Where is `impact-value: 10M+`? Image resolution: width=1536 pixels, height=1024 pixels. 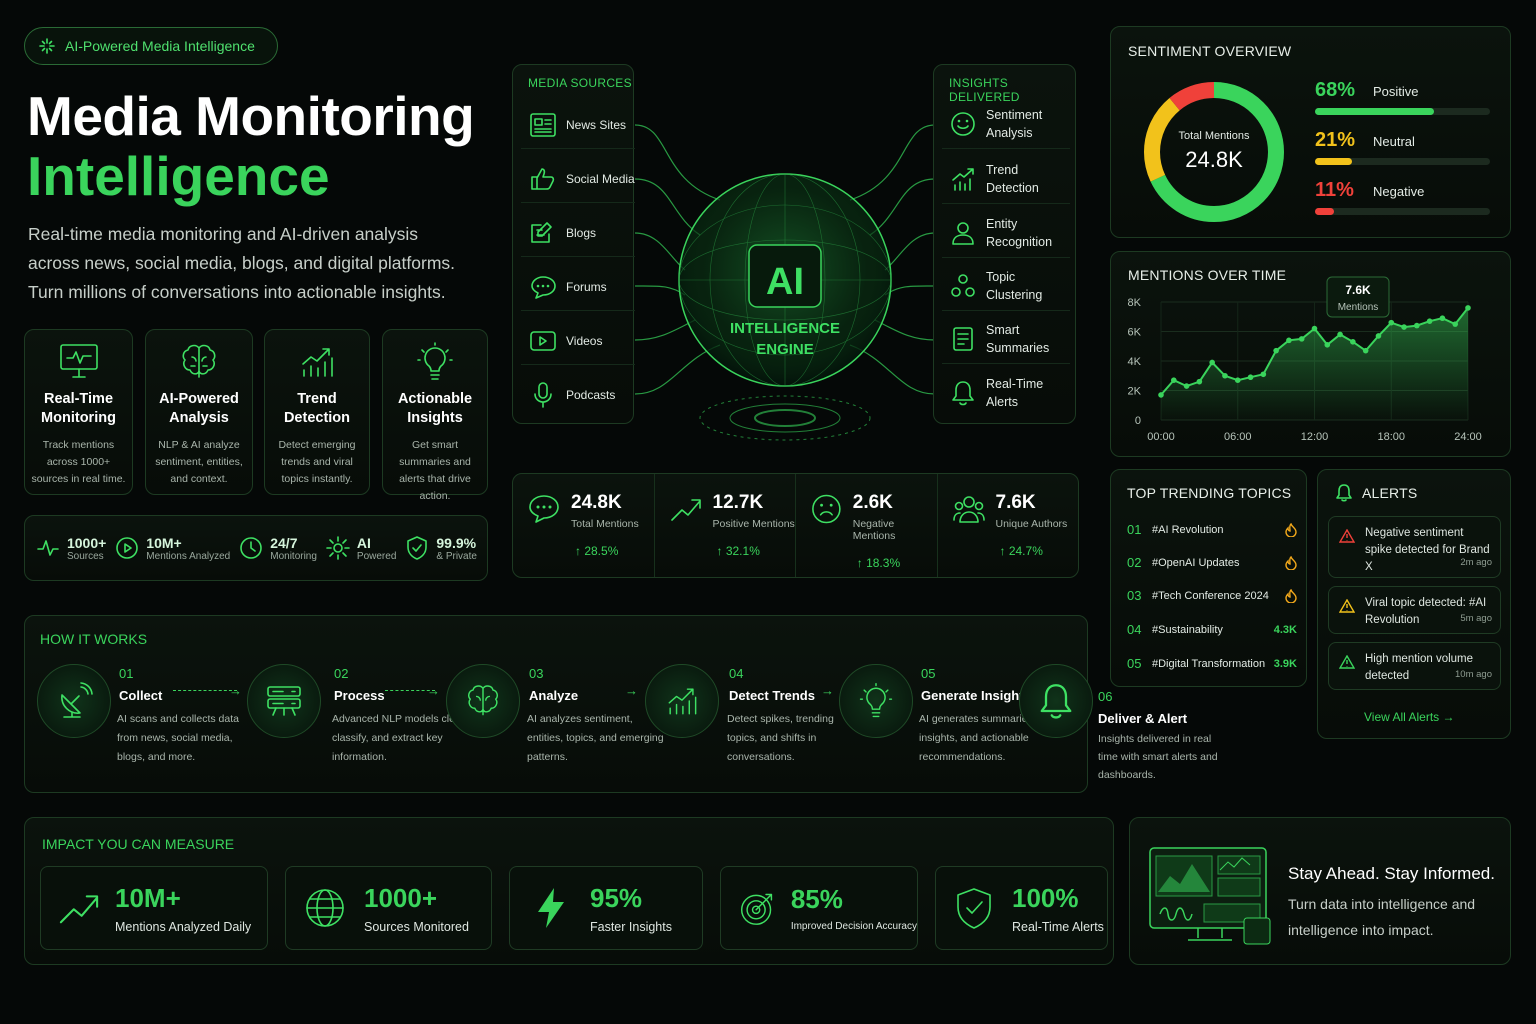
impact-value: 10M+ is located at coordinates (148, 897).